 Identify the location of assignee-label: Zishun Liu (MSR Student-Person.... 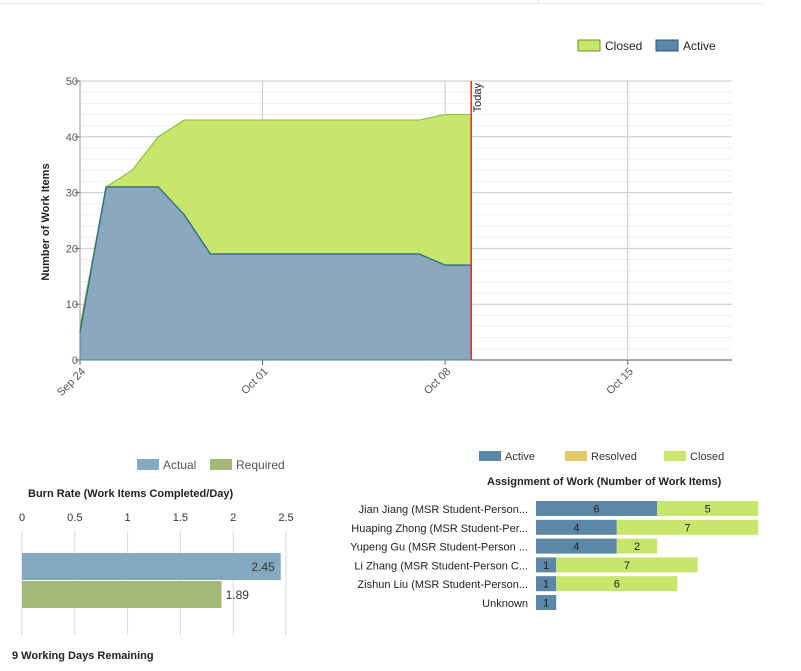
(442, 585).